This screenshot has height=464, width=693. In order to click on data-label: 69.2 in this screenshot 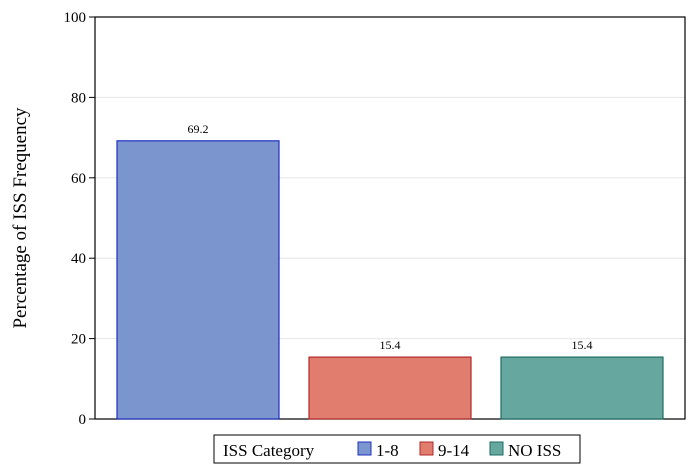, I will do `click(198, 129)`.